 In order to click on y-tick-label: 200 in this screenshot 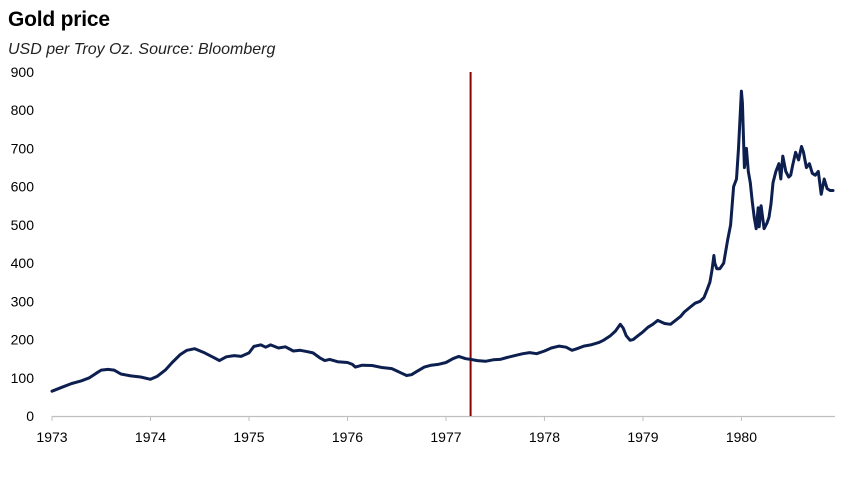, I will do `click(23, 340)`.